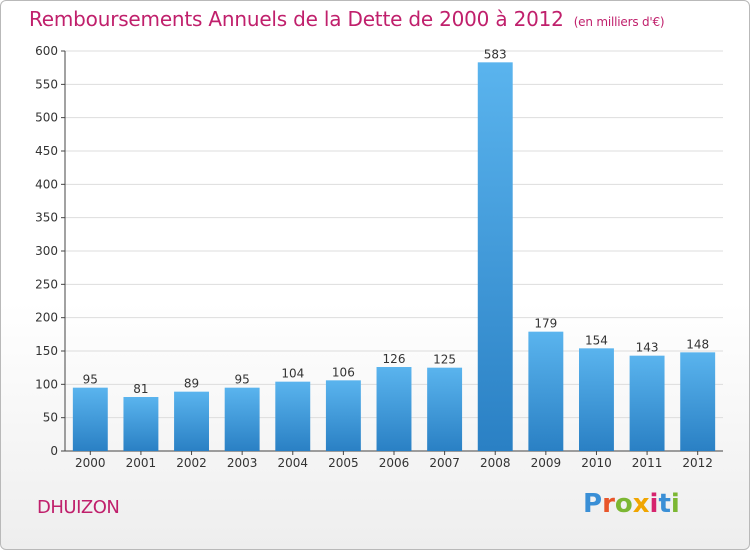 Image resolution: width=750 pixels, height=550 pixels. What do you see at coordinates (647, 348) in the screenshot?
I see `data-label: 143` at bounding box center [647, 348].